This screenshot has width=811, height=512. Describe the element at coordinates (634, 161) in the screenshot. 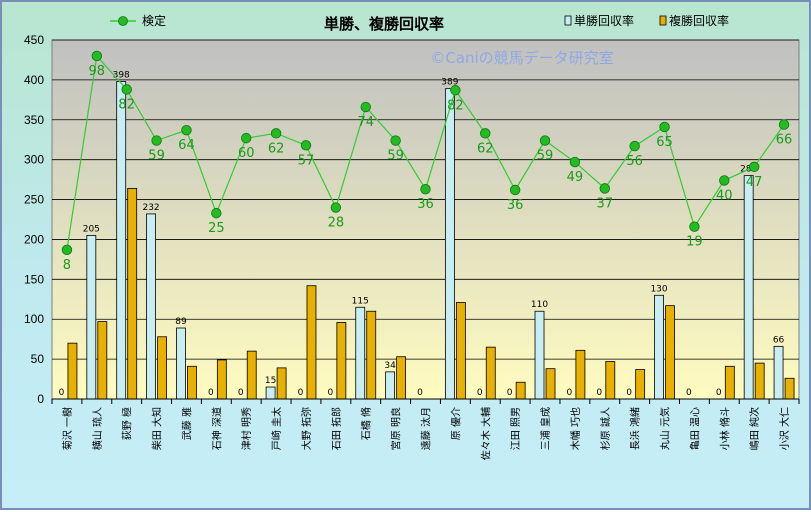

I see `kentei-data-label: 56` at that location.